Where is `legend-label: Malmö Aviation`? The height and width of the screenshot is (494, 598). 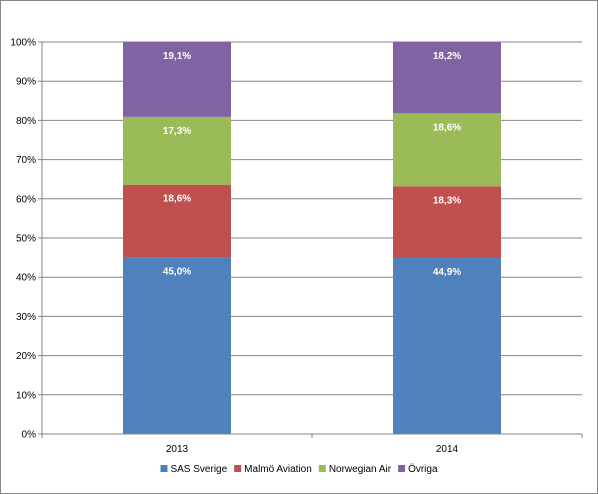 legend-label: Malmö Aviation is located at coordinates (278, 469).